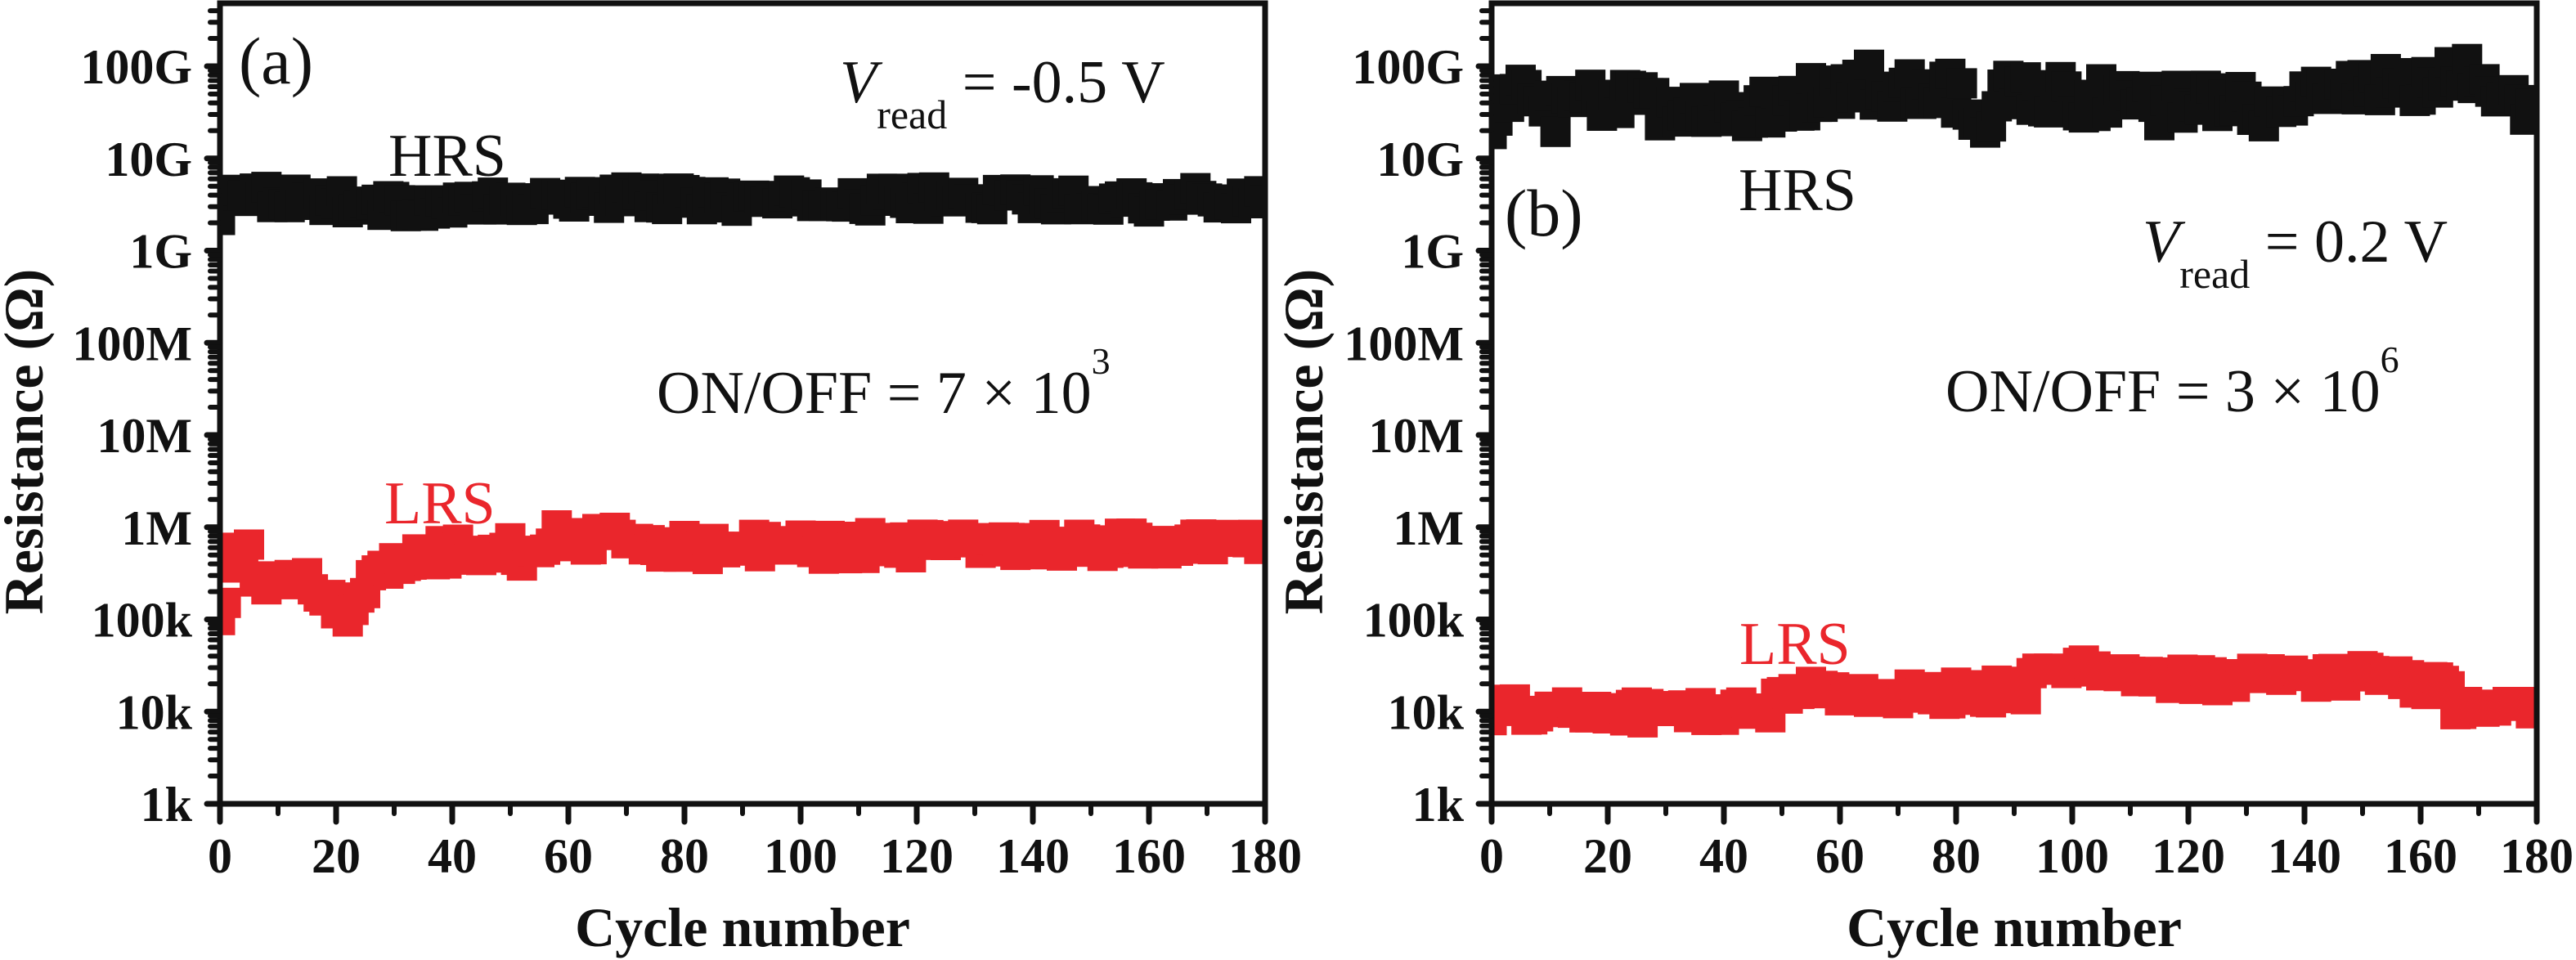 The height and width of the screenshot is (960, 2576). What do you see at coordinates (27, 442) in the screenshot?
I see `panel-a-y-axis-title: Resistance (Ω)` at bounding box center [27, 442].